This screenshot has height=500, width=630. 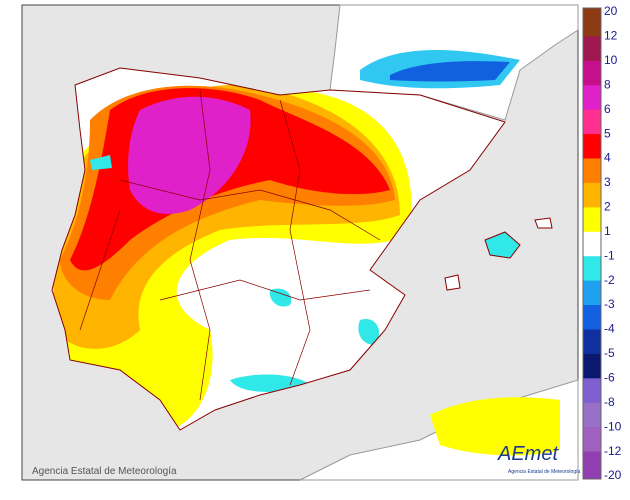 What do you see at coordinates (502, 245) in the screenshot?
I see `mallorca` at bounding box center [502, 245].